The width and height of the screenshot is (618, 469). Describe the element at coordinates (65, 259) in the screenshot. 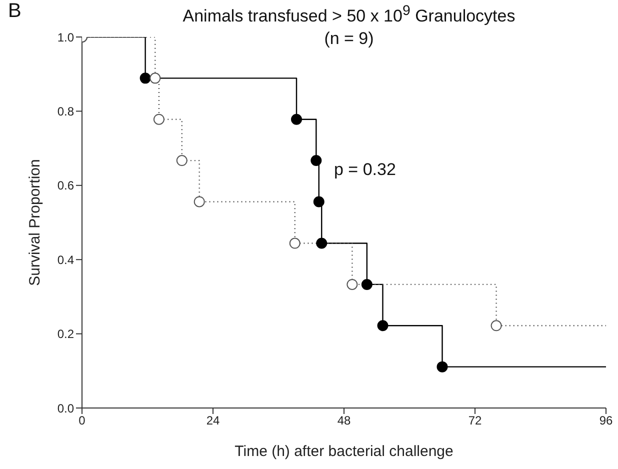

I see `y-tick-label: 0.4` at that location.